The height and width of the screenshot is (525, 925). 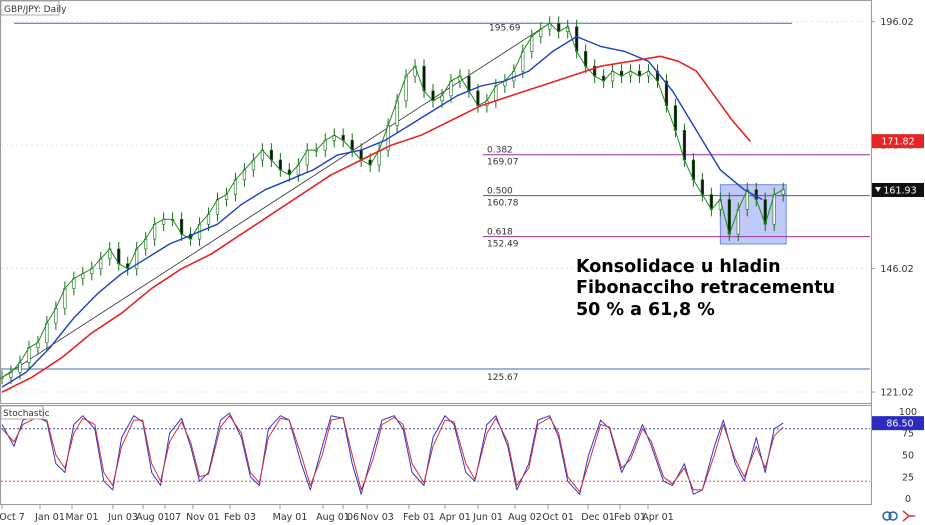 What do you see at coordinates (896, 22) in the screenshot?
I see `price-tick-label-0: 196.02` at bounding box center [896, 22].